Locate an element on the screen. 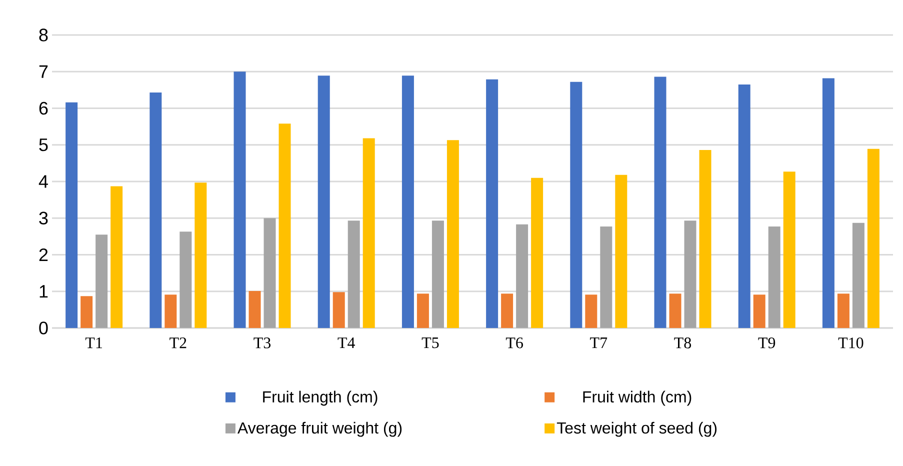 The height and width of the screenshot is (466, 903). x-tick-label: T4 is located at coordinates (346, 343).